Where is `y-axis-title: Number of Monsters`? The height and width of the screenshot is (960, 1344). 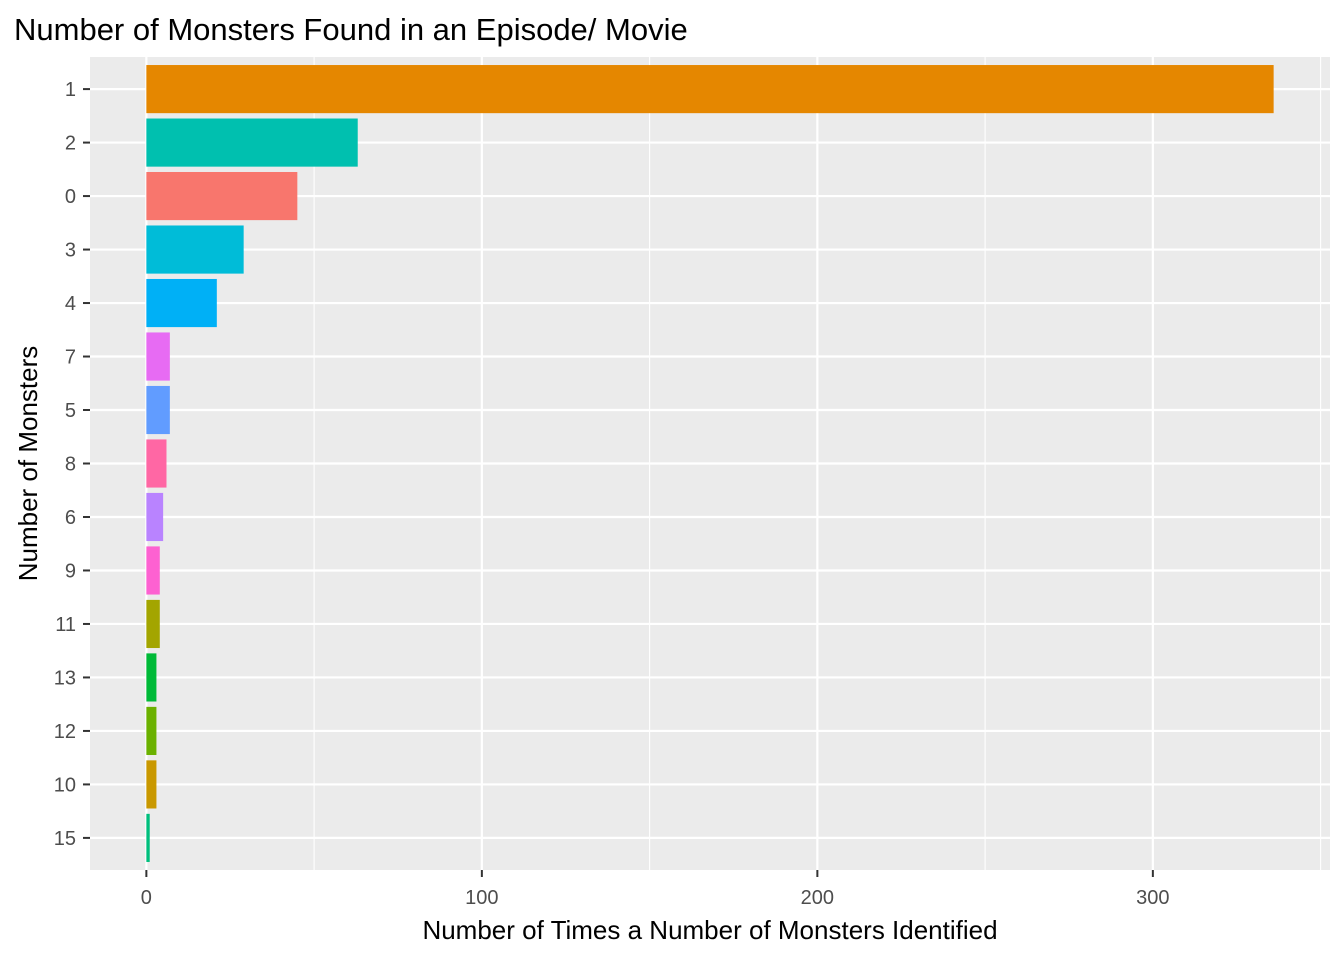
y-axis-title: Number of Monsters is located at coordinates (28, 464).